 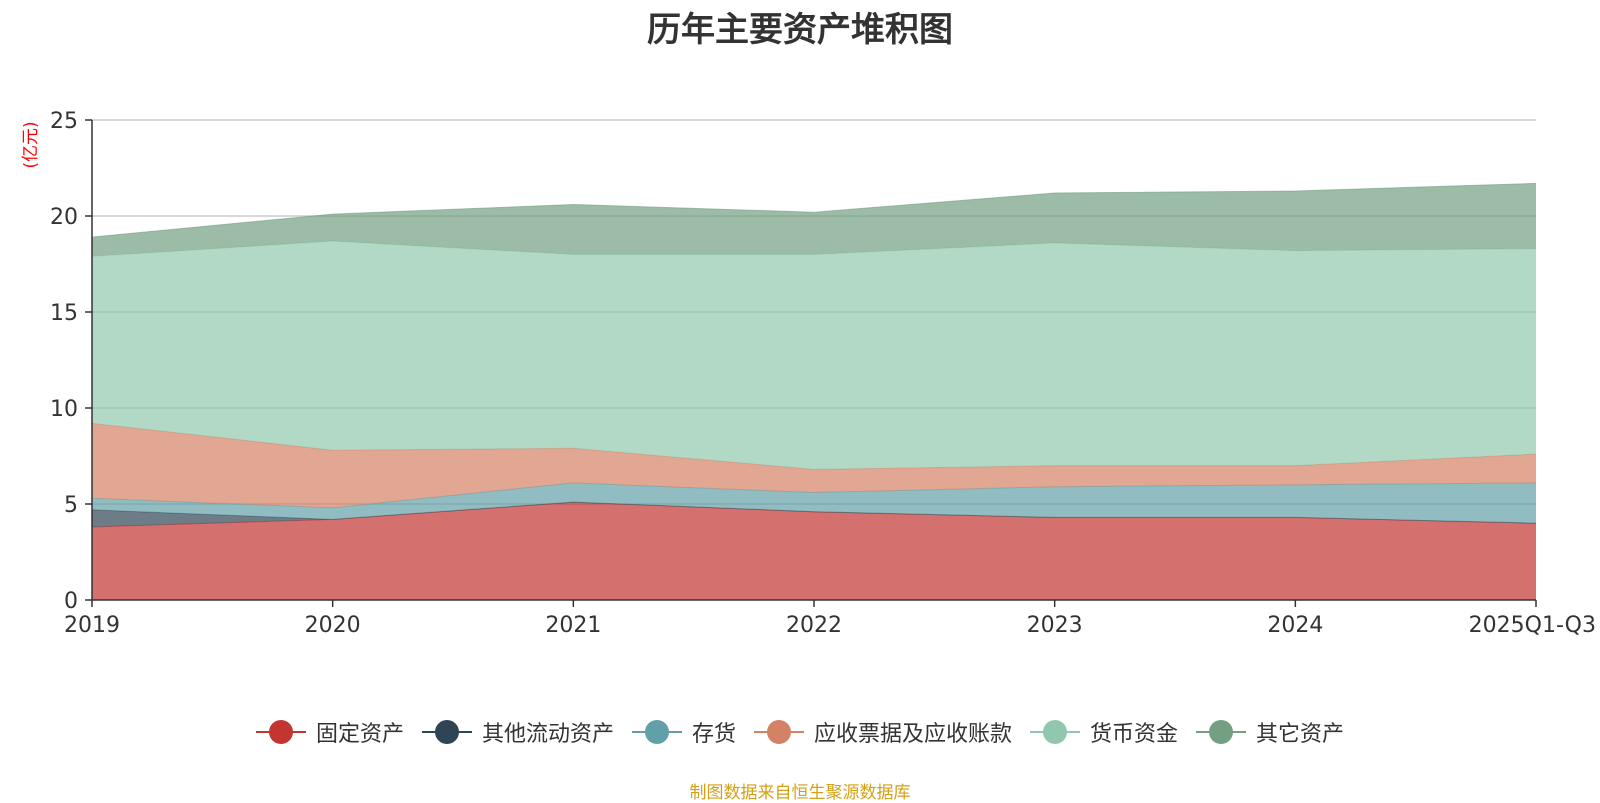 What do you see at coordinates (71, 505) in the screenshot?
I see `y-tick-label: 5` at bounding box center [71, 505].